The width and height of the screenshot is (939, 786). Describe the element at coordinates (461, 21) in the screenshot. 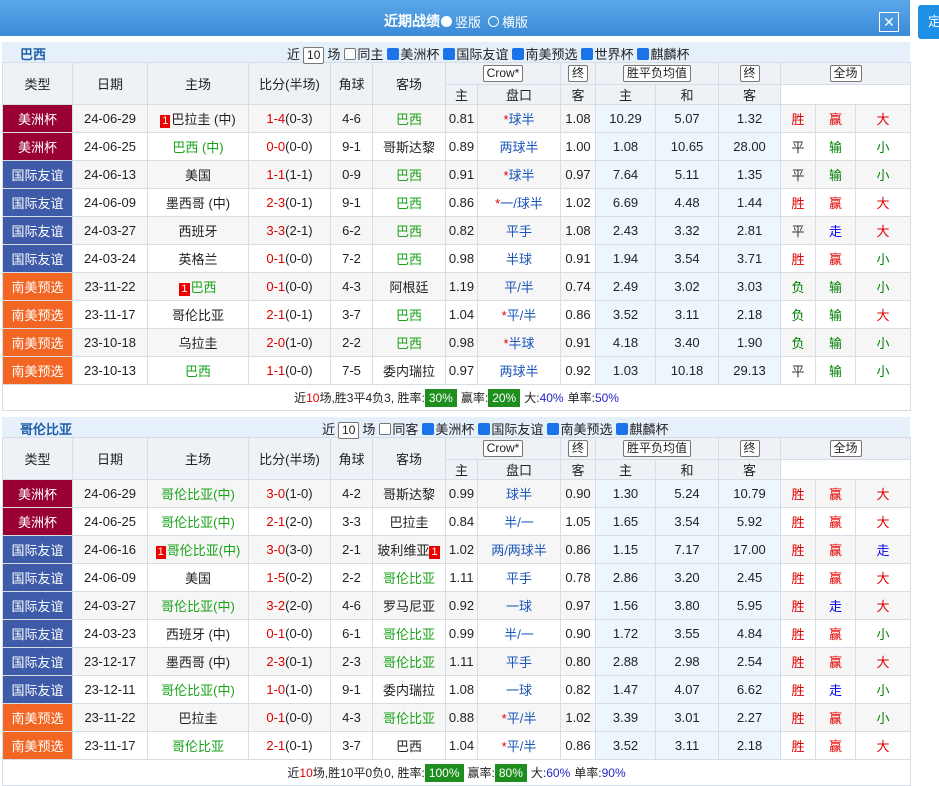

I see `option-portrait: 竖版` at that location.